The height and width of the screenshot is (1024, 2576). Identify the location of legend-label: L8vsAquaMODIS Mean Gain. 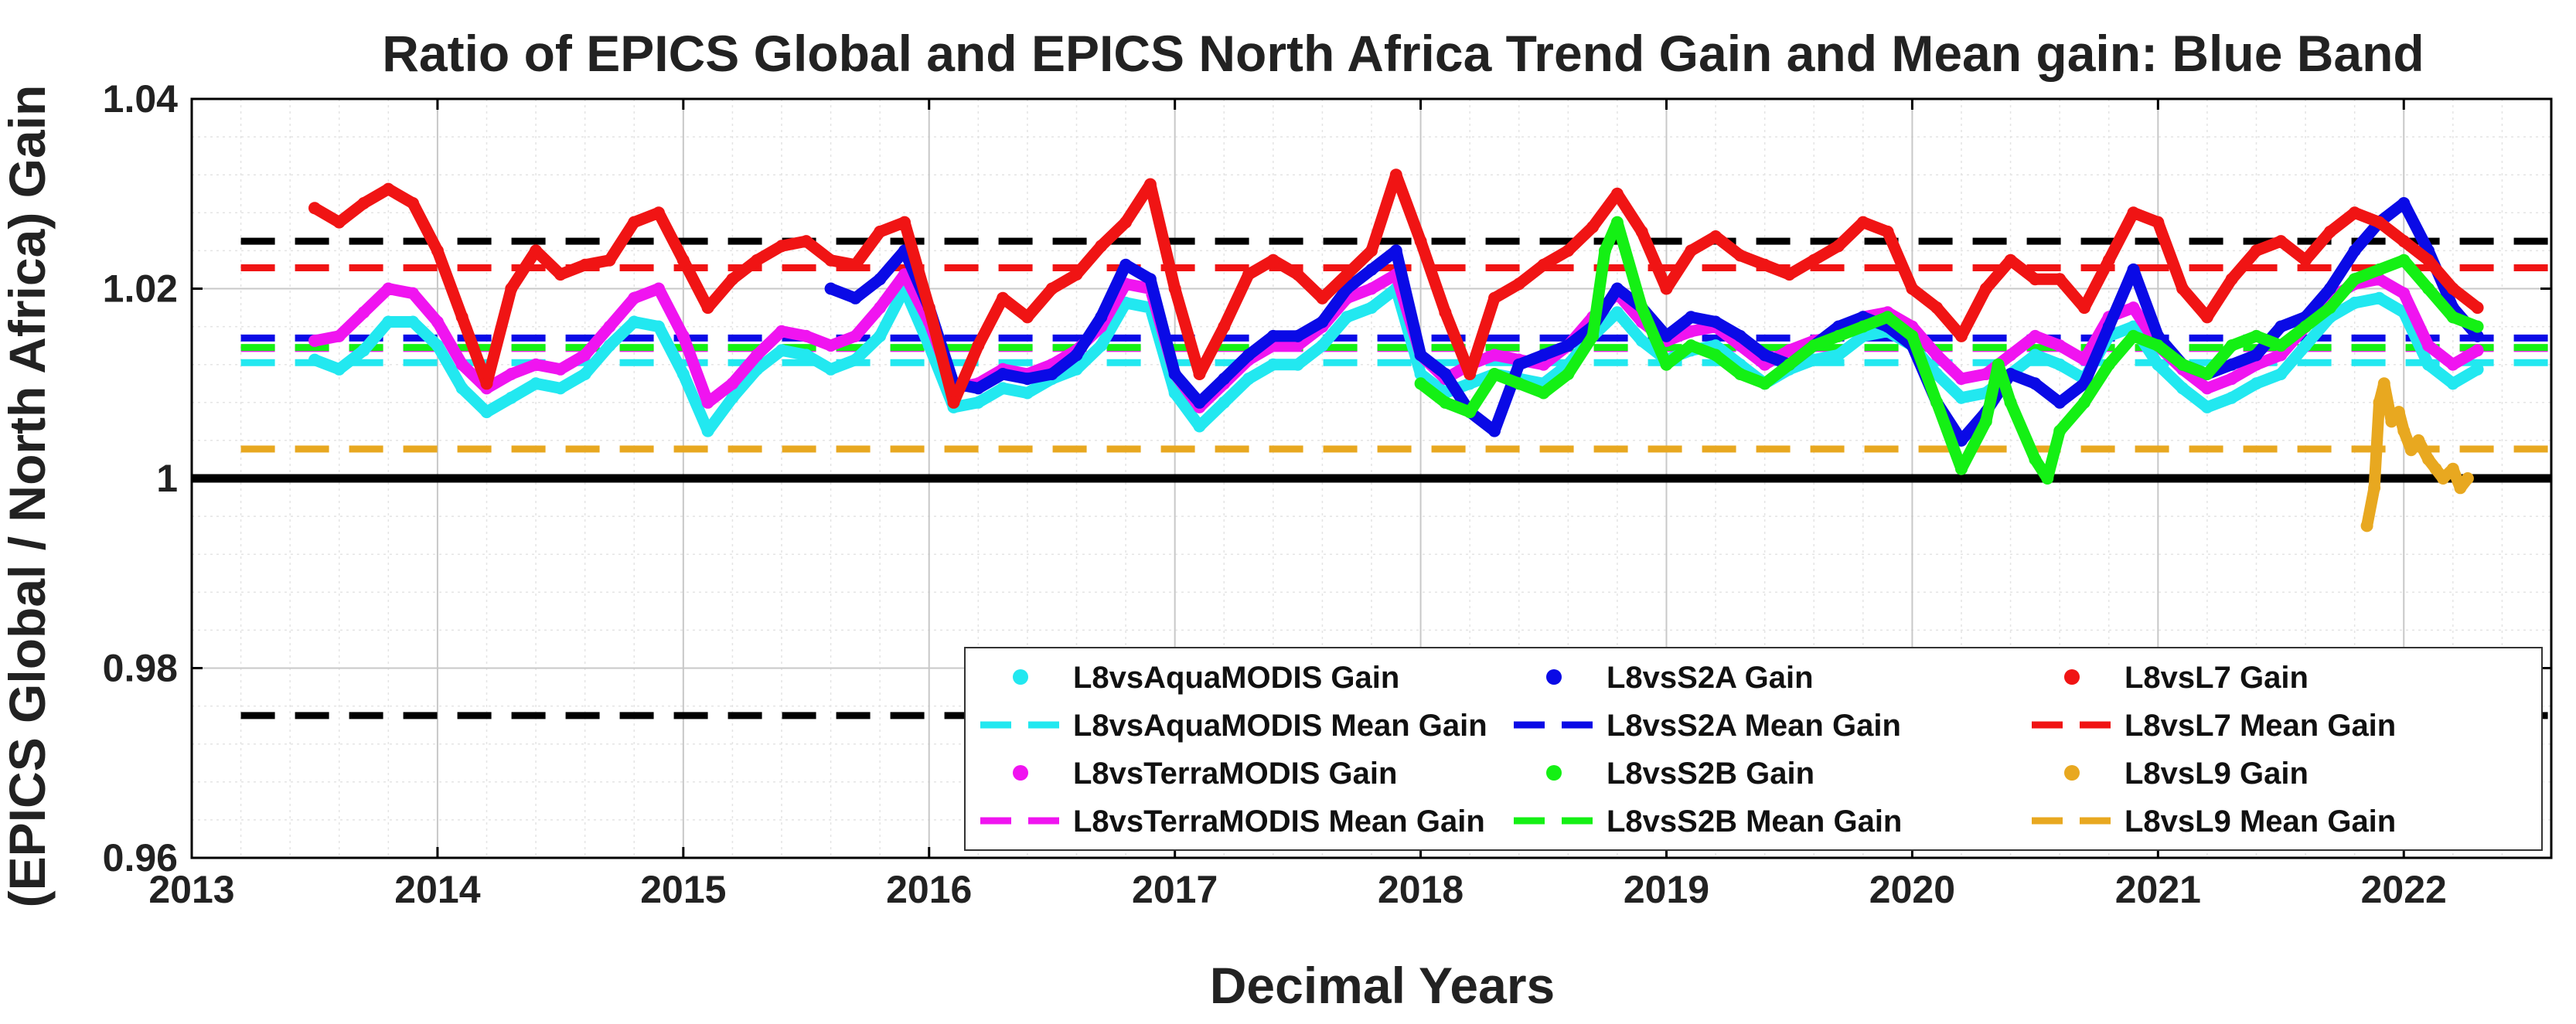
(1280, 726).